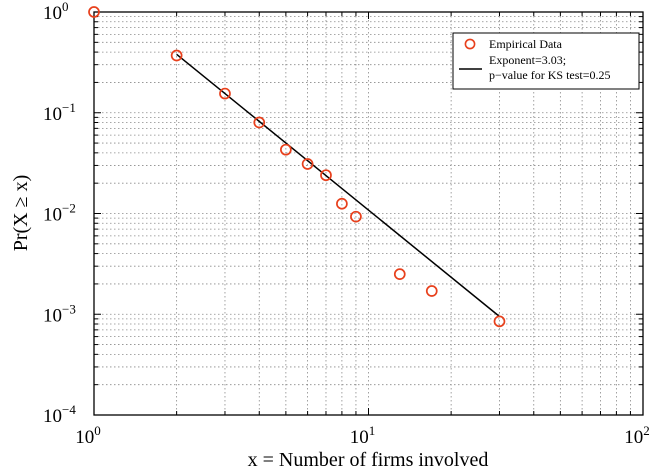  Describe the element at coordinates (59, 112) in the screenshot. I see `y-tick-label: 10⁻¹` at that location.